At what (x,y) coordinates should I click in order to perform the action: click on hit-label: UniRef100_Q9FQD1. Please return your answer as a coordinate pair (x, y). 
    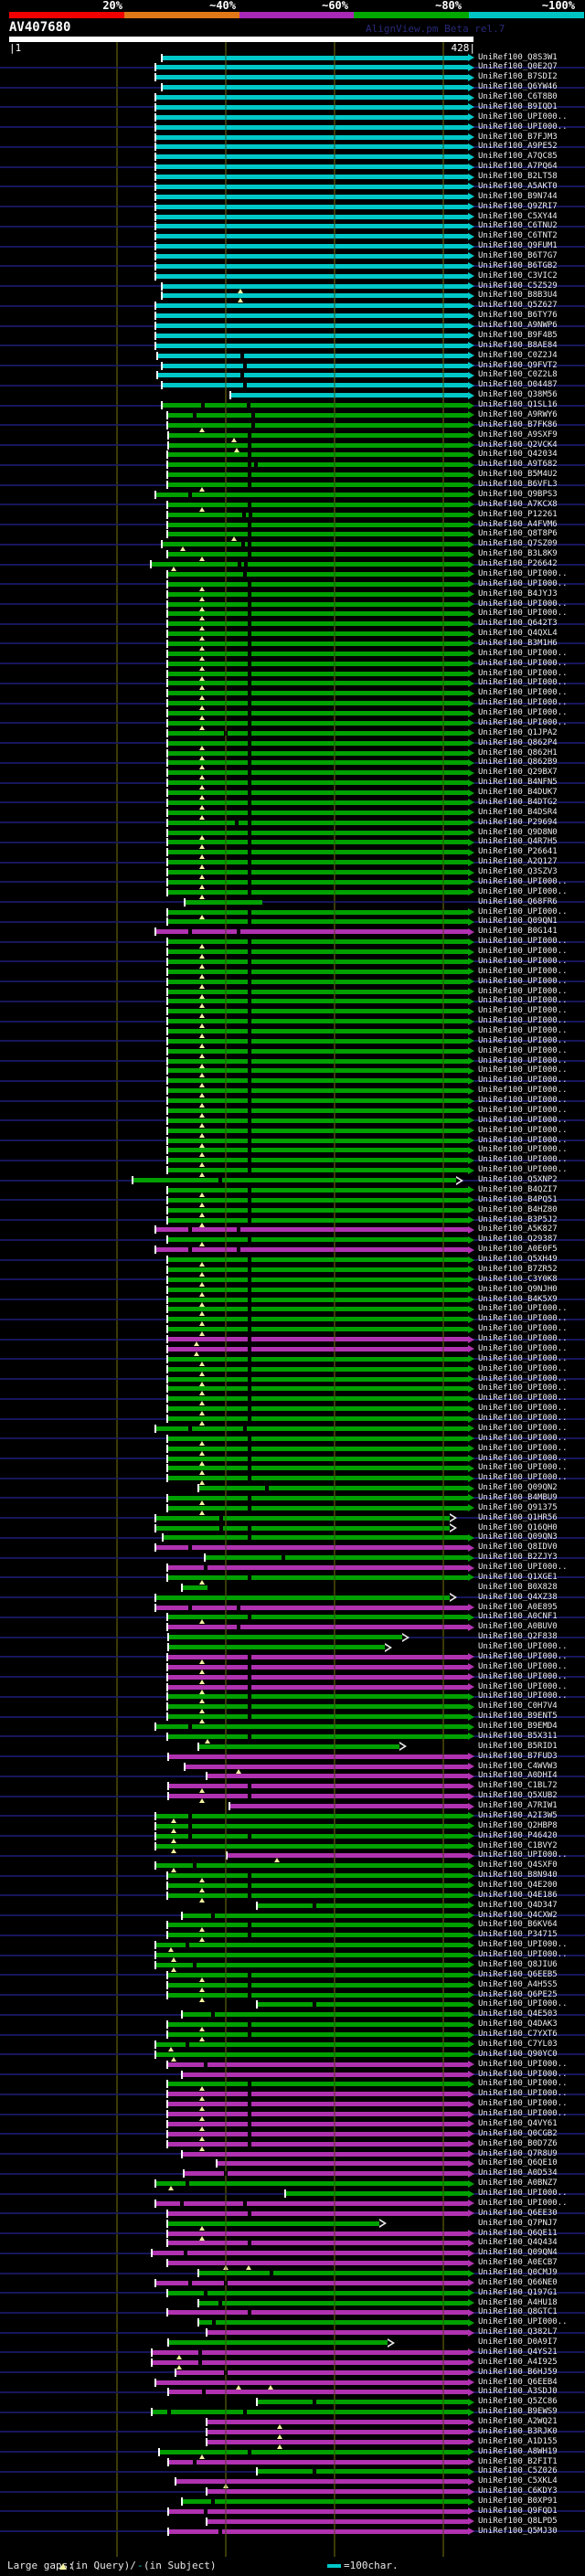
    Looking at the image, I should click on (518, 2511).